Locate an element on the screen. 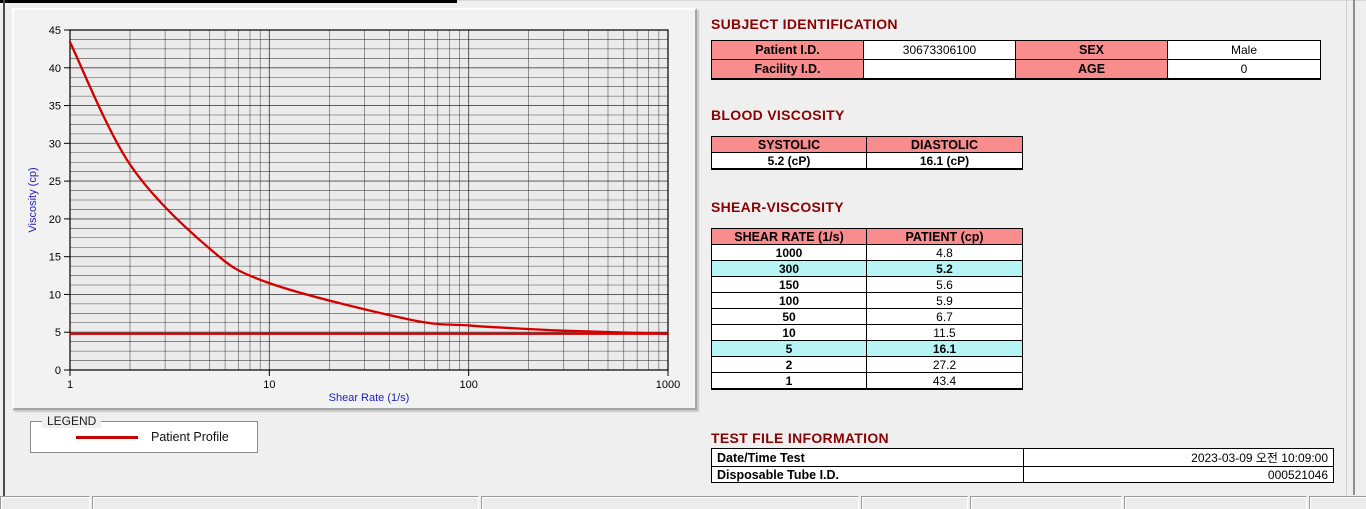  subject-label-cell: SEX is located at coordinates (1091, 50).